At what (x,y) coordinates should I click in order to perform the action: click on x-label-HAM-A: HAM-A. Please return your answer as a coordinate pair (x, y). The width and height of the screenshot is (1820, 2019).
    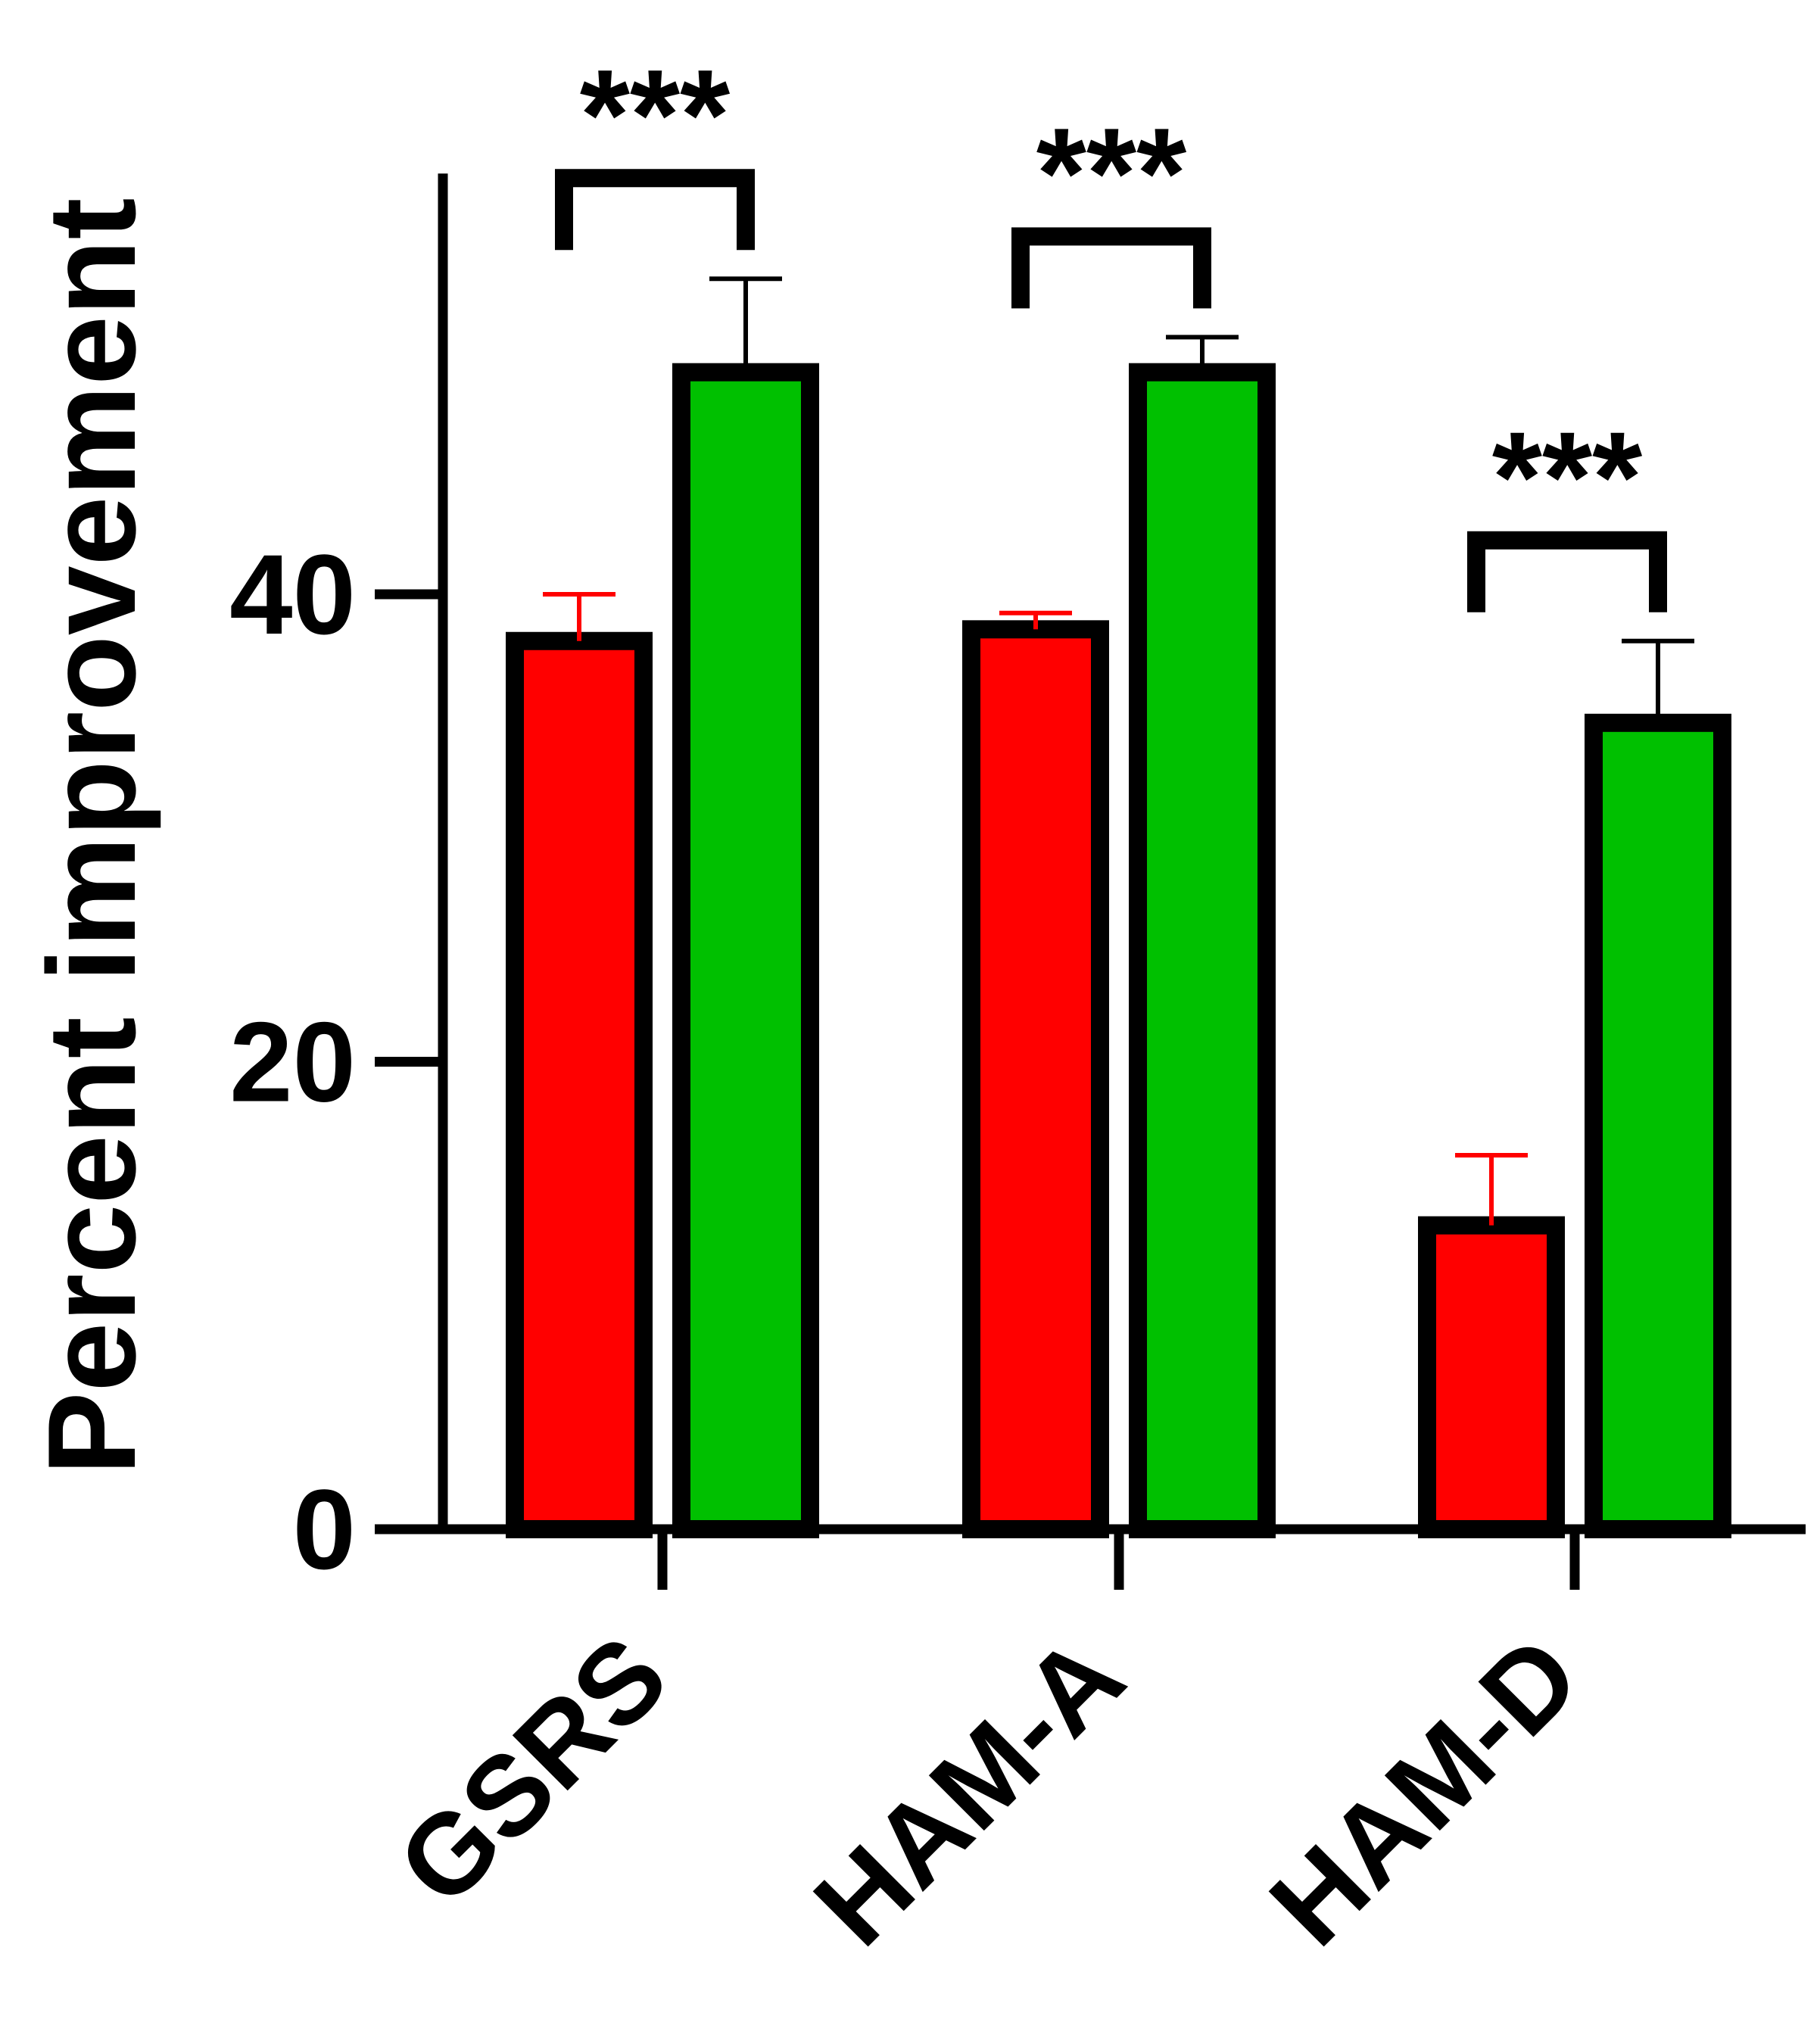
    Looking at the image, I should click on (968, 1790).